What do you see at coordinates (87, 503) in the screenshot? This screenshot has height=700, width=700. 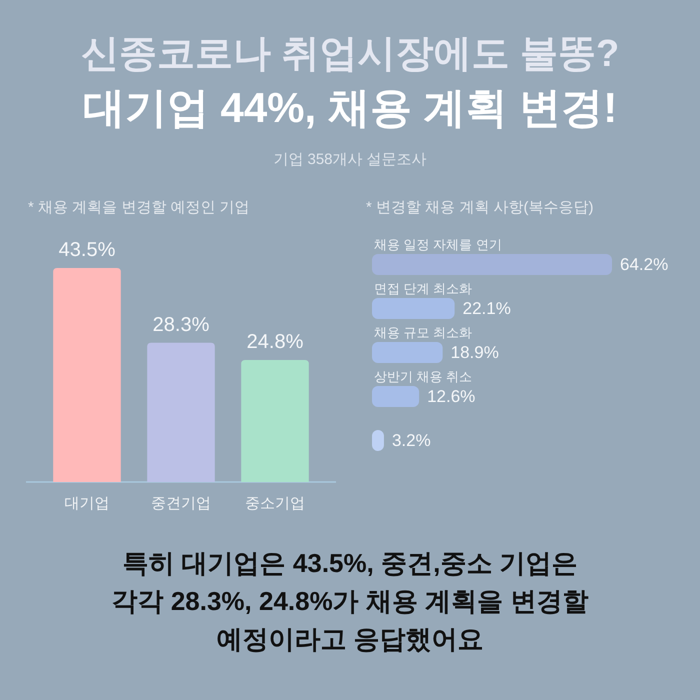 I see `x-tick-label: 대기업` at bounding box center [87, 503].